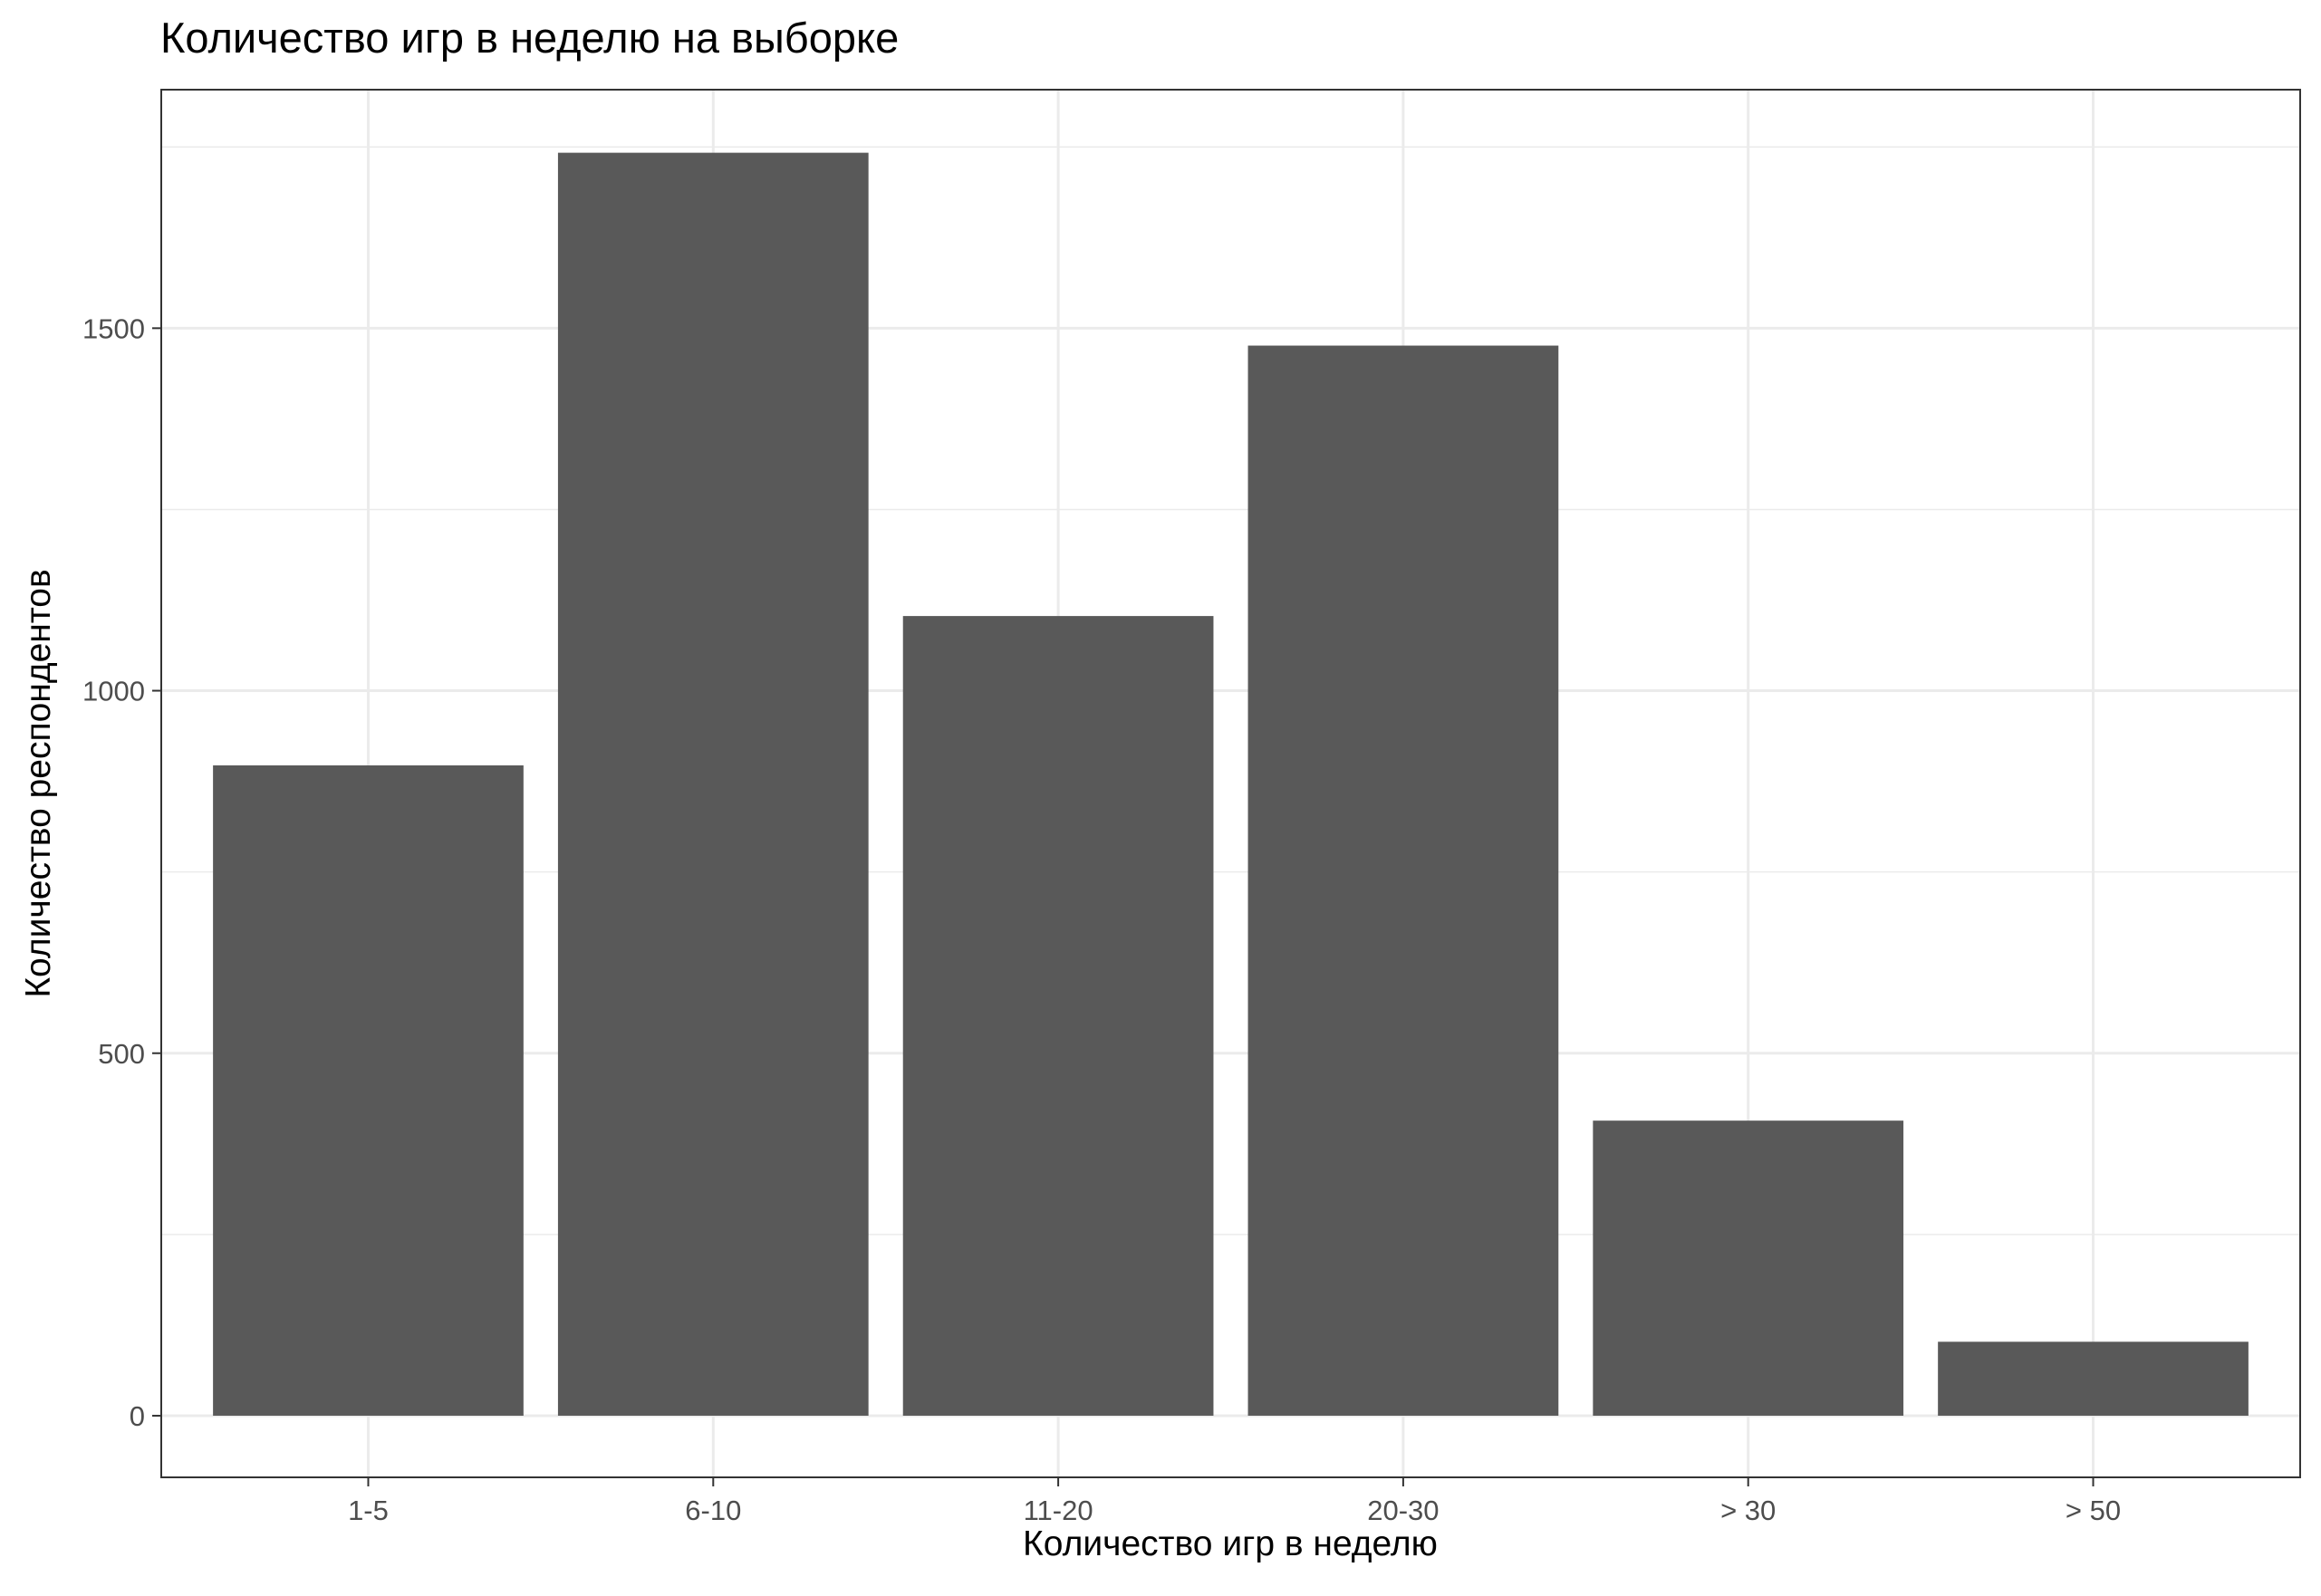 This screenshot has height=1596, width=2321. What do you see at coordinates (1748, 1510) in the screenshot?
I see `x-tick-label: > 30` at bounding box center [1748, 1510].